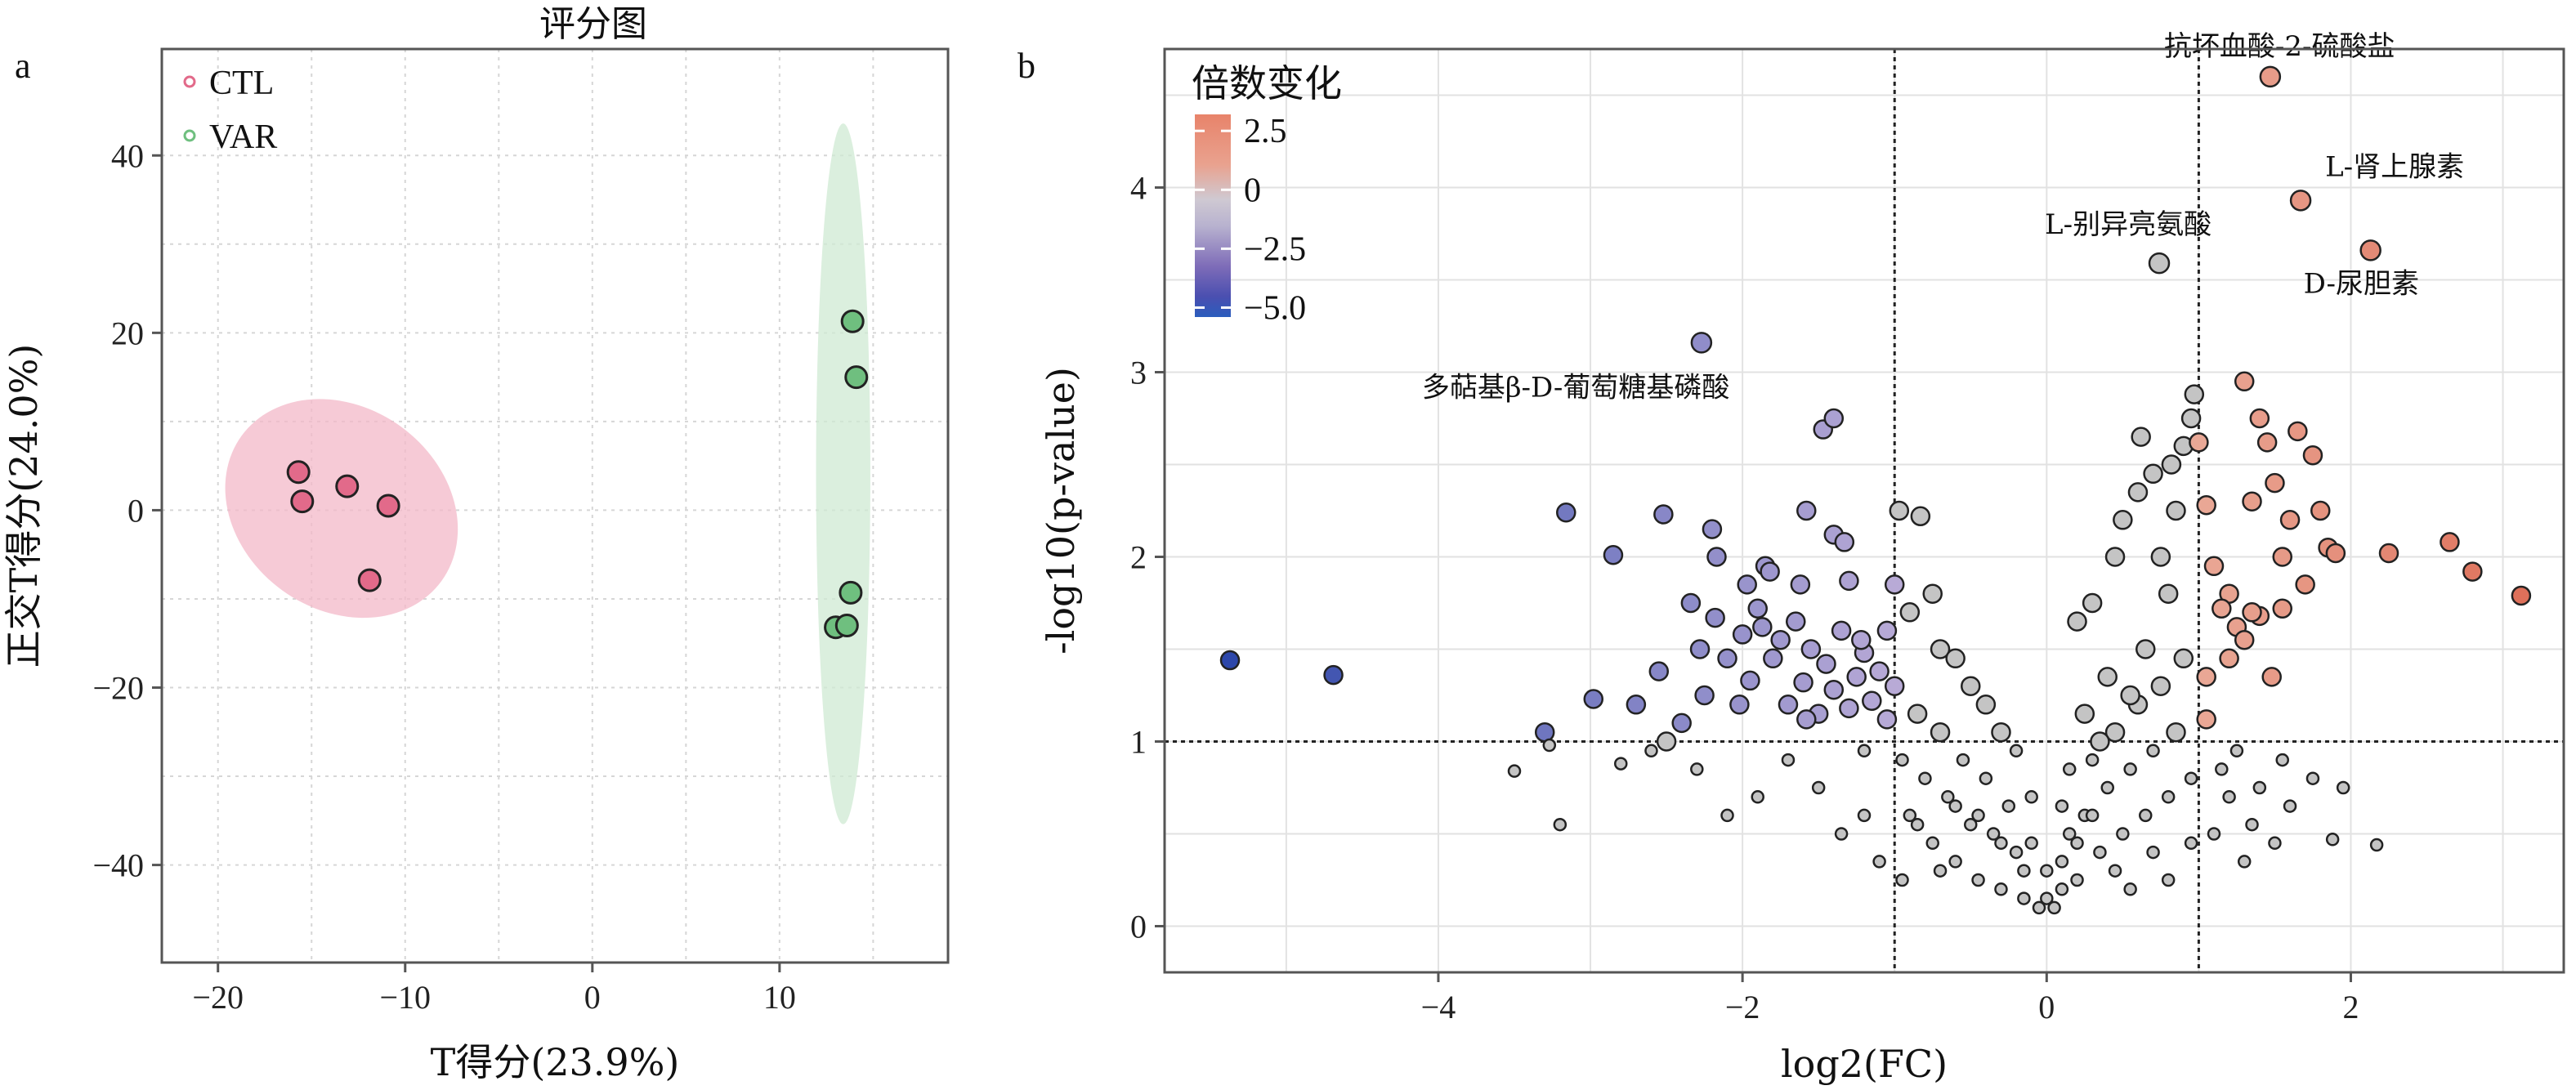 The height and width of the screenshot is (1090, 2576). What do you see at coordinates (127, 333) in the screenshot?
I see `y-tick-label: 20` at bounding box center [127, 333].